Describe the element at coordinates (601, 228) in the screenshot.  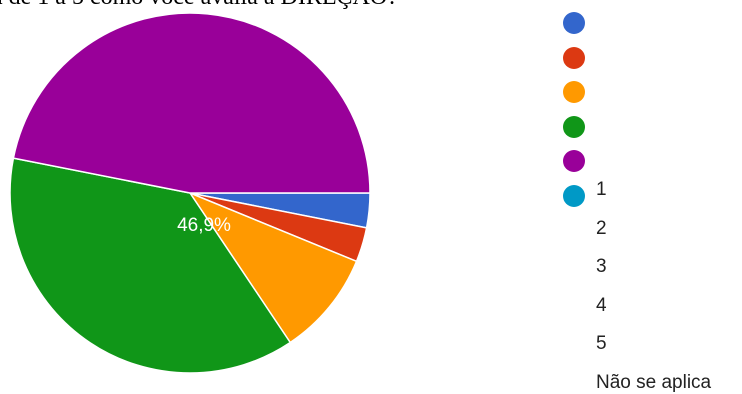
I see `legend-label-2: 2` at that location.